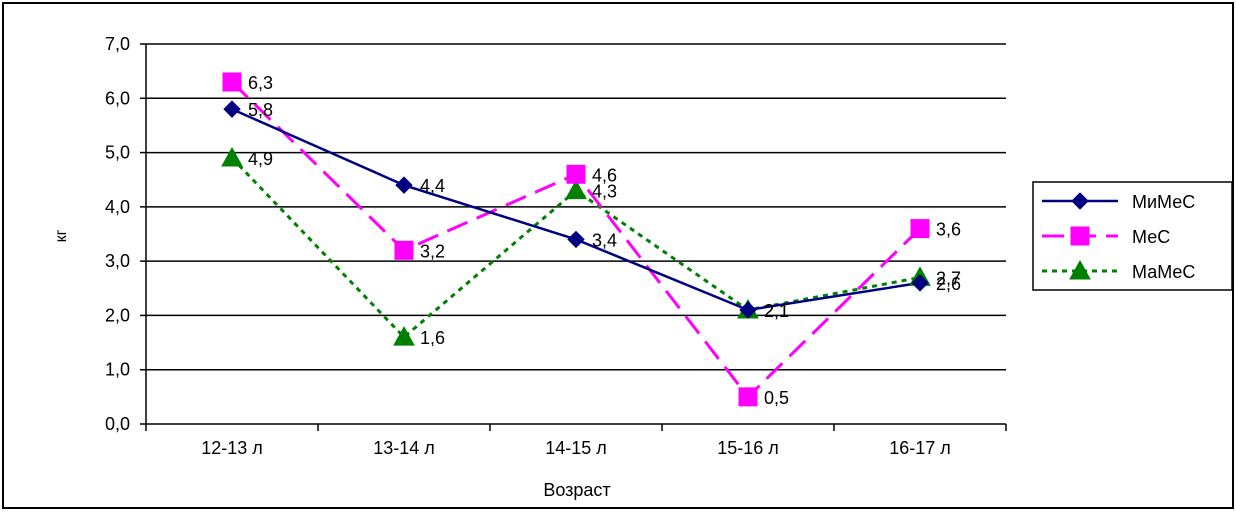  Describe the element at coordinates (260, 83) in the screenshot. I see `data-label: 6,3` at that location.